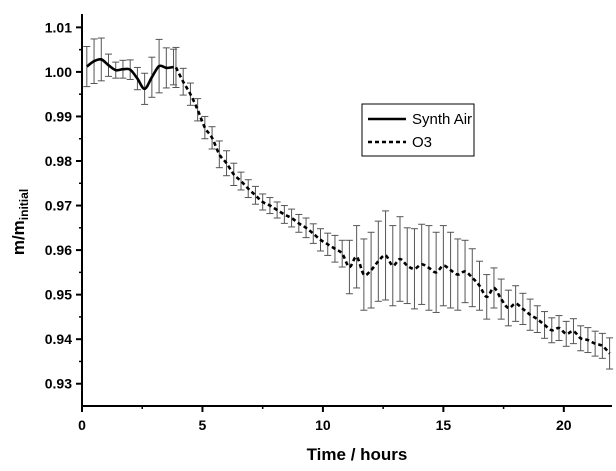 This screenshot has width=616, height=471. Describe the element at coordinates (18, 237) in the screenshot. I see `y-axis-title-main: m/m` at that location.